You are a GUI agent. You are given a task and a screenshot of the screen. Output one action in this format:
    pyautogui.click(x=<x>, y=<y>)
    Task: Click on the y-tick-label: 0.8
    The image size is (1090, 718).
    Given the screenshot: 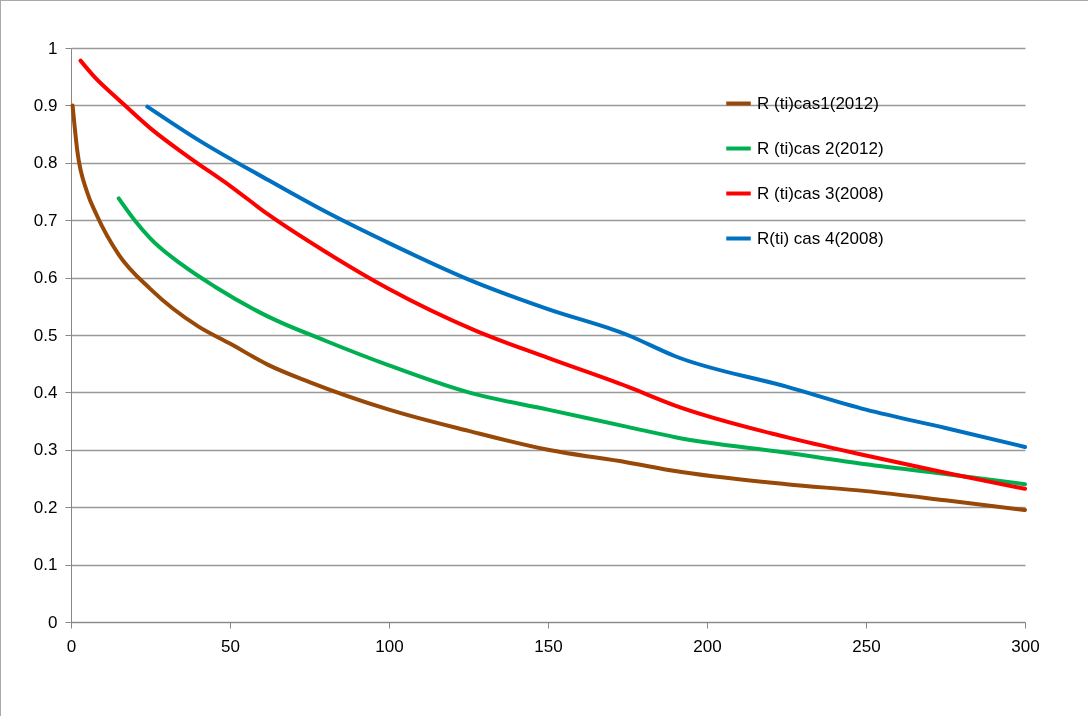 What is the action you would take?
    pyautogui.click(x=45, y=163)
    